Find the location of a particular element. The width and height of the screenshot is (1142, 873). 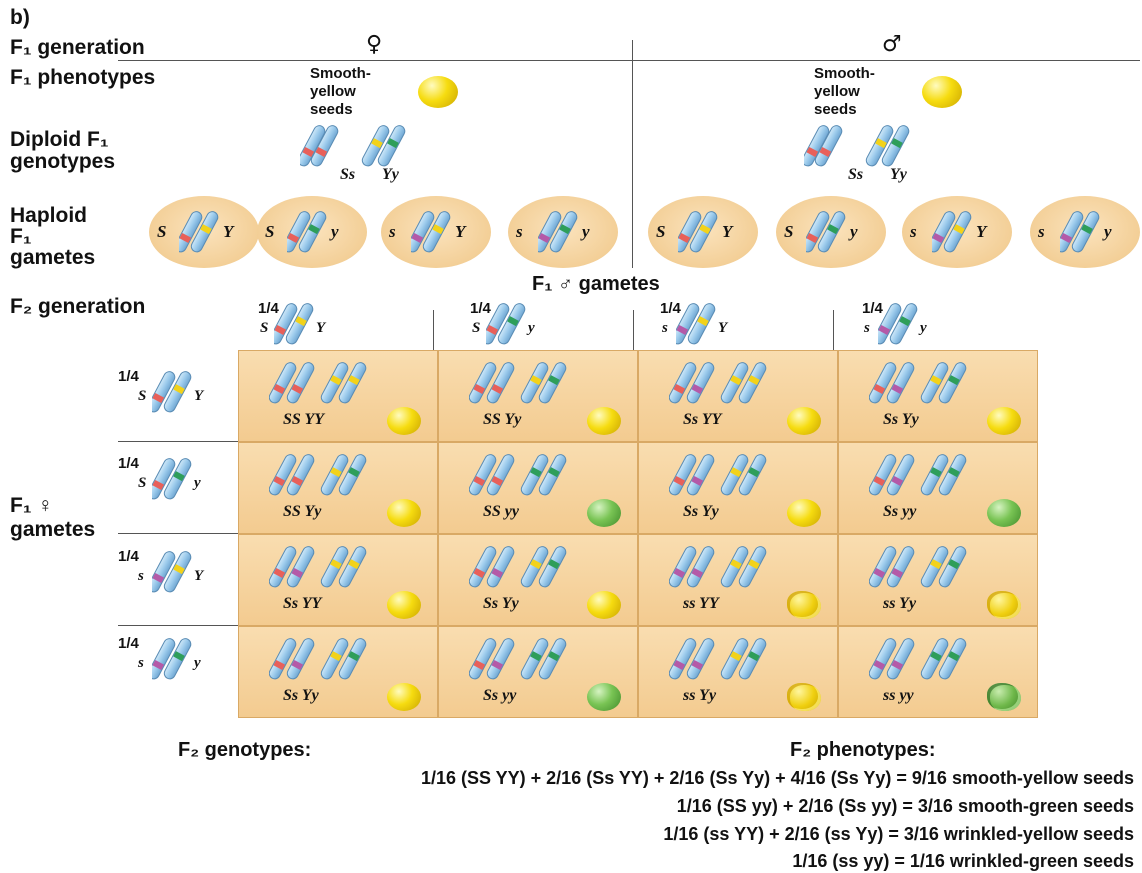

punnett-cell: ss yy is located at coordinates (938, 672).